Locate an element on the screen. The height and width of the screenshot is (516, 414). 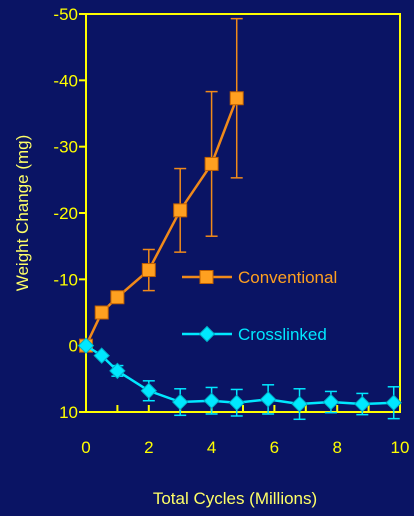
x-tick-label: 10 is located at coordinates (400, 447).